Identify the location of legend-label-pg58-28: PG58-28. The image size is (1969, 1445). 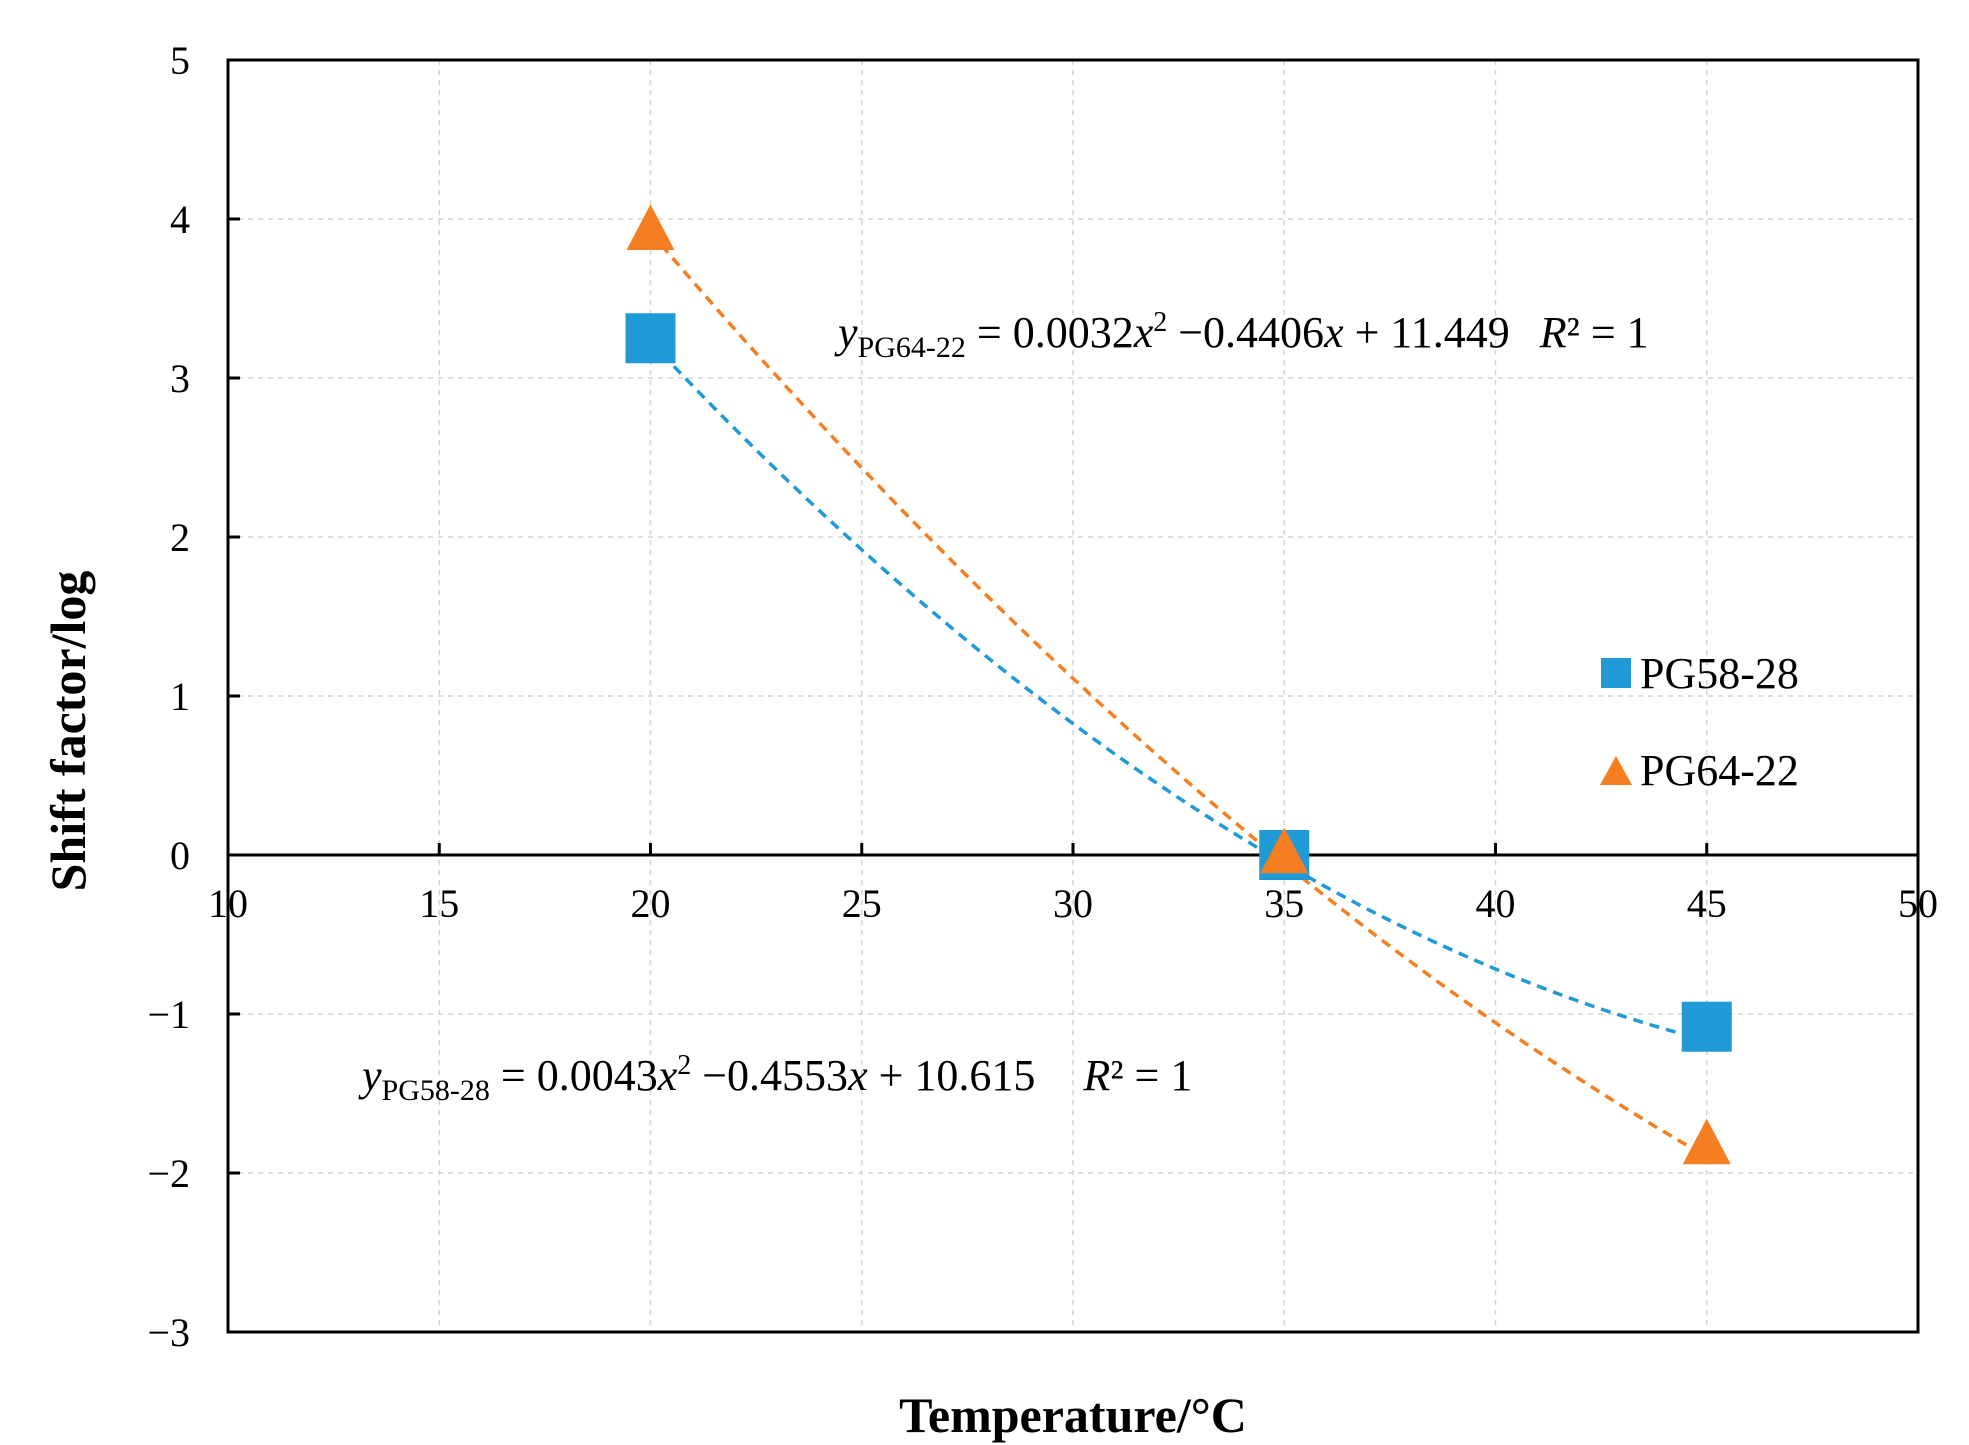
(1719, 673).